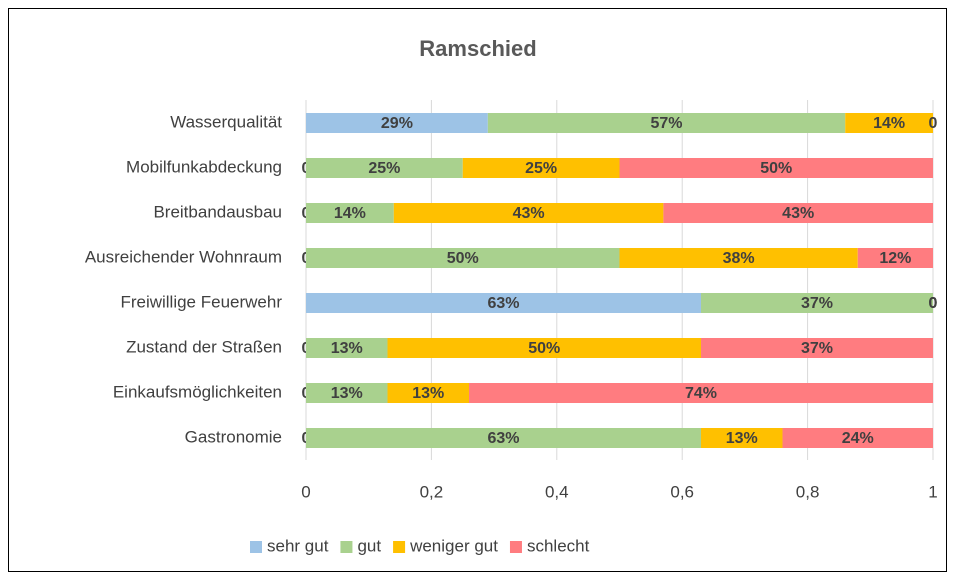  Describe the element at coordinates (557, 491) in the screenshot. I see `x-tick-label: 0,4` at that location.